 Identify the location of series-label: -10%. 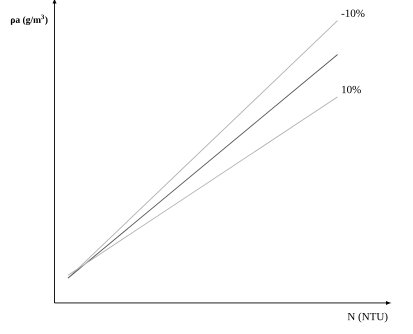
(353, 14).